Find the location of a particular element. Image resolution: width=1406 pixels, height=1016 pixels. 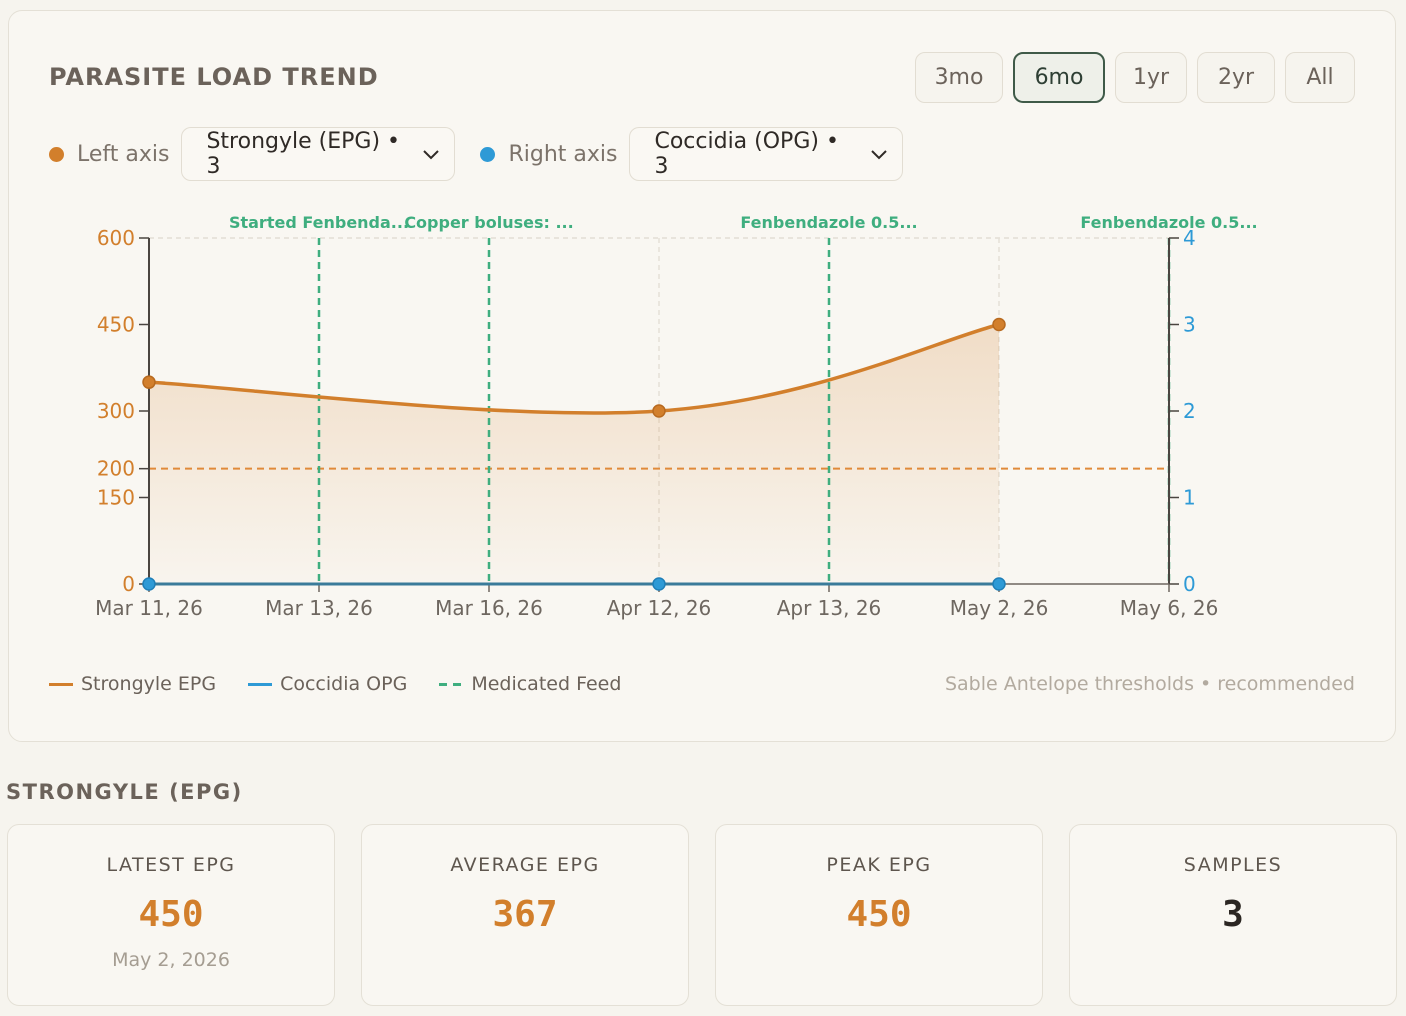

stat-card-average: AVERAGE EPG 367 is located at coordinates (525, 915).